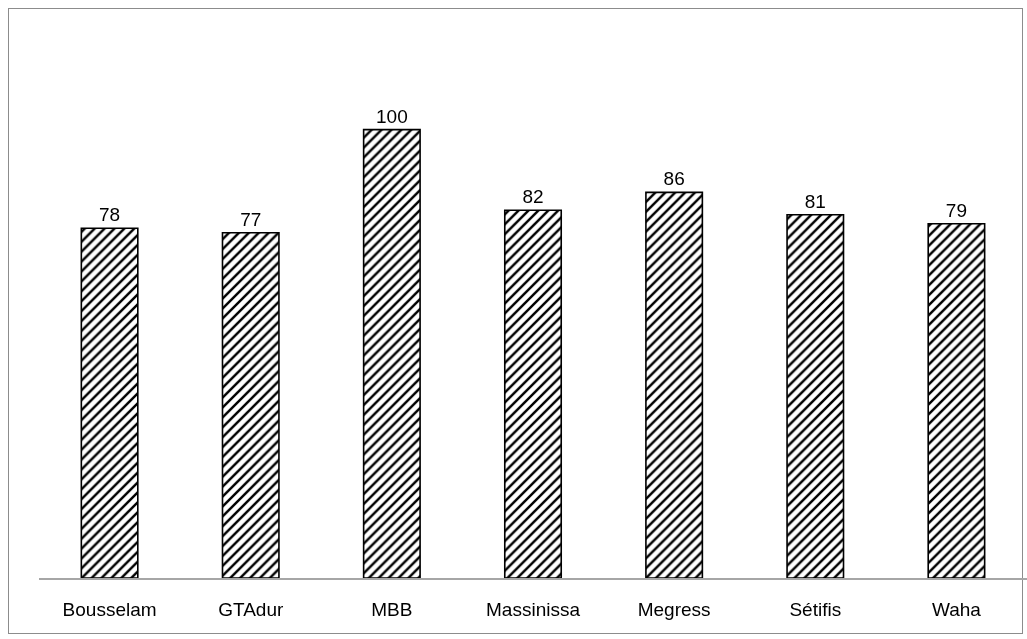 This screenshot has width=1027, height=639. Describe the element at coordinates (251, 219) in the screenshot. I see `data-label: 77` at that location.